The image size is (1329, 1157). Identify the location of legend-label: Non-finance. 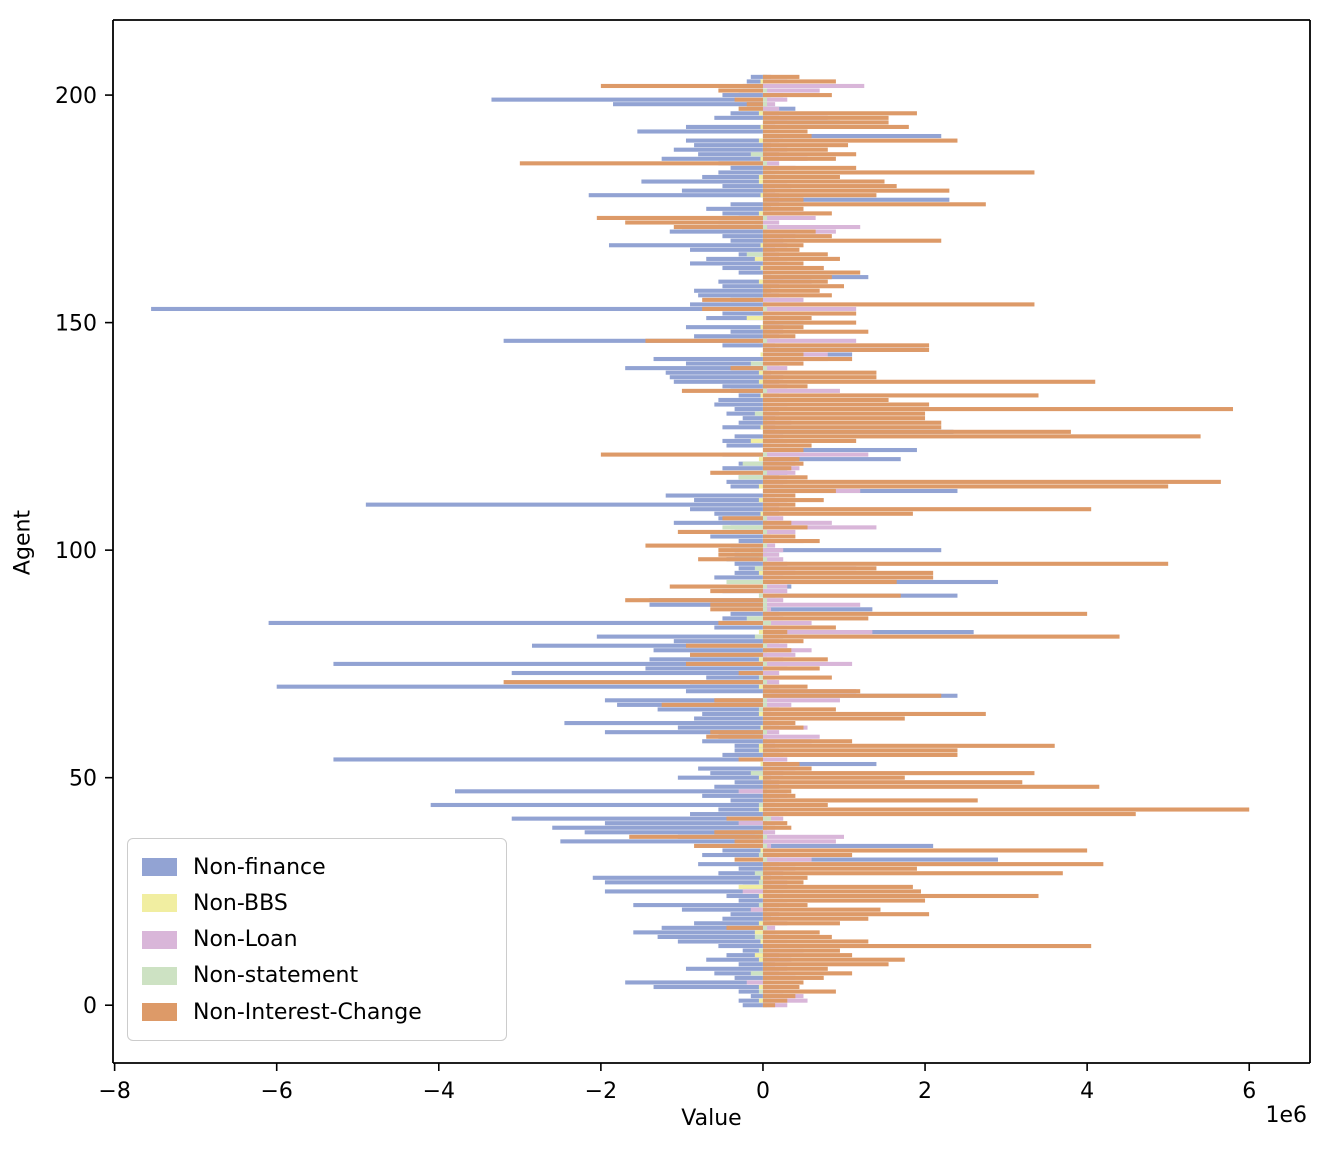
(259, 867).